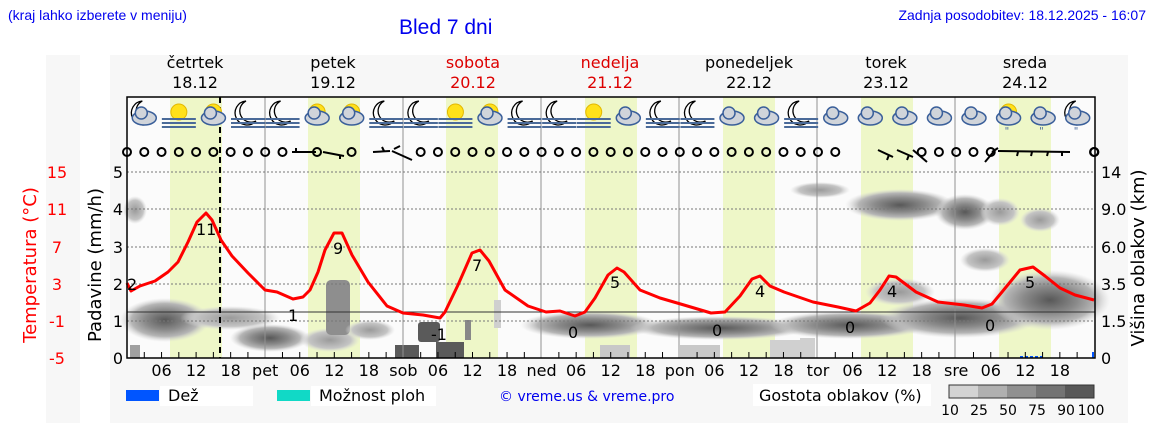 The height and width of the screenshot is (443, 1152). What do you see at coordinates (1113, 284) in the screenshot?
I see `svg-text: 3.5` at bounding box center [1113, 284].